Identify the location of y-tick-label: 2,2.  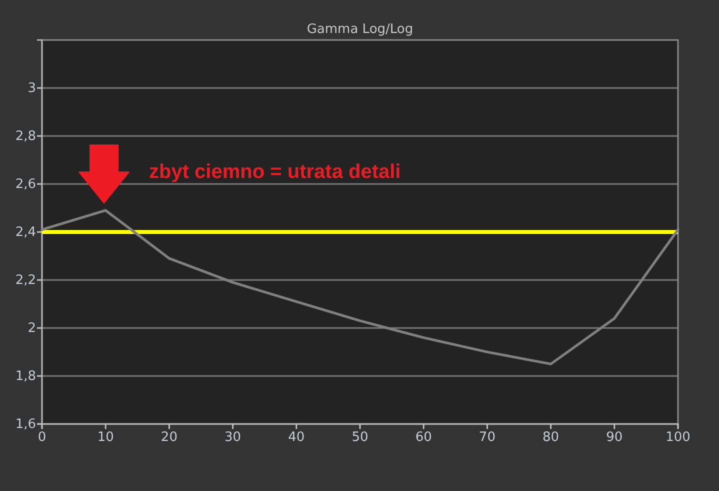
(25, 280).